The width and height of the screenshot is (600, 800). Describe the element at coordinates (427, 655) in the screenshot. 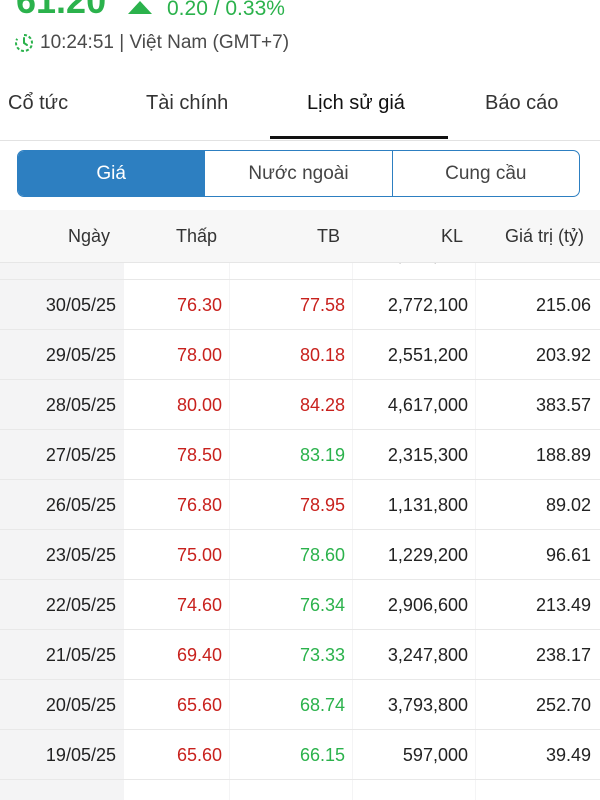

I see `cell-volume: 3,247,800` at that location.